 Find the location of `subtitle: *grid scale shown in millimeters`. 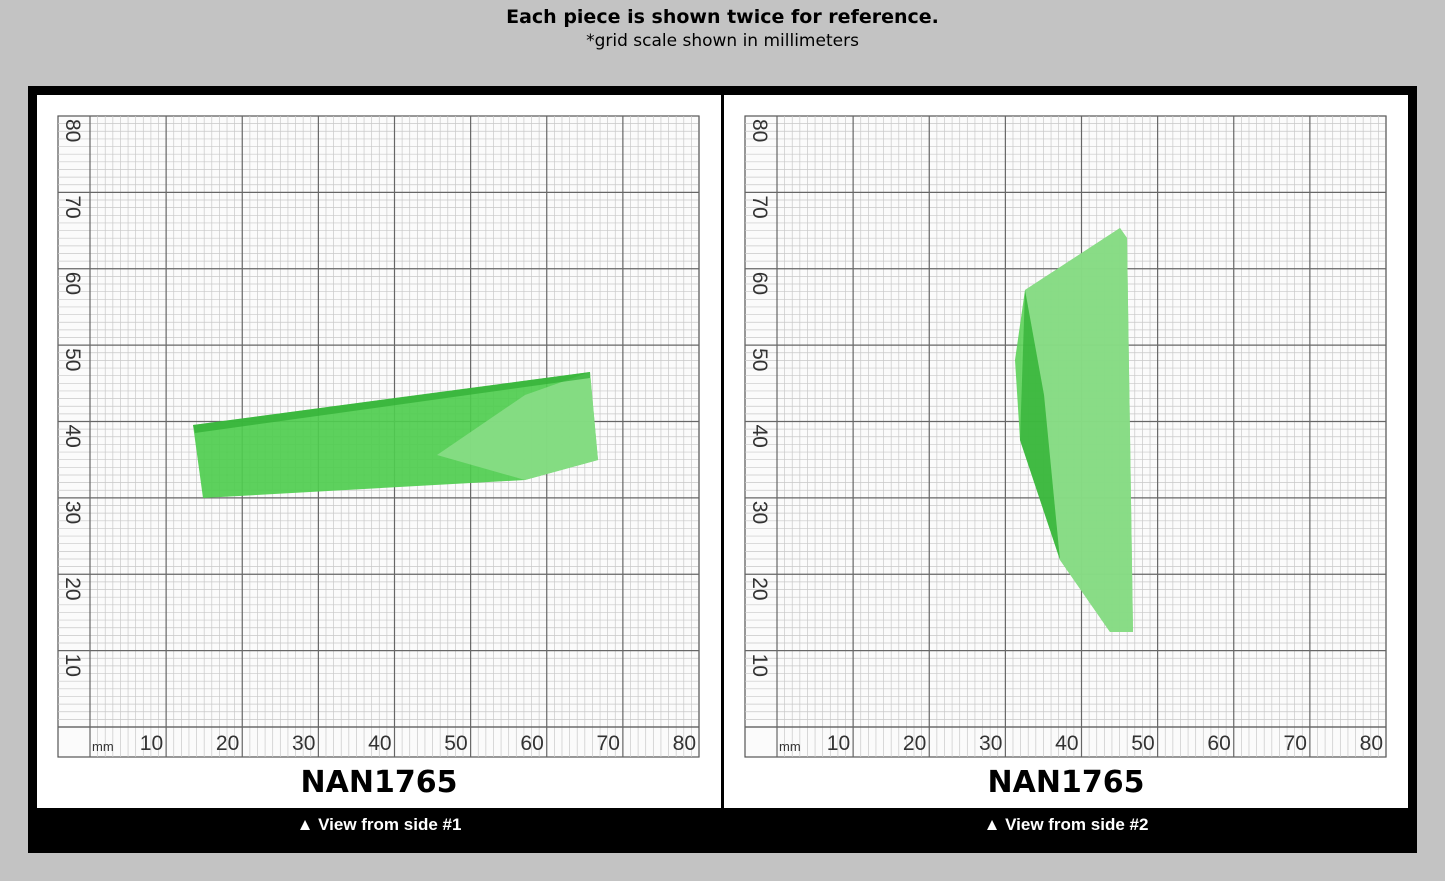

subtitle: *grid scale shown in millimeters is located at coordinates (722, 41).